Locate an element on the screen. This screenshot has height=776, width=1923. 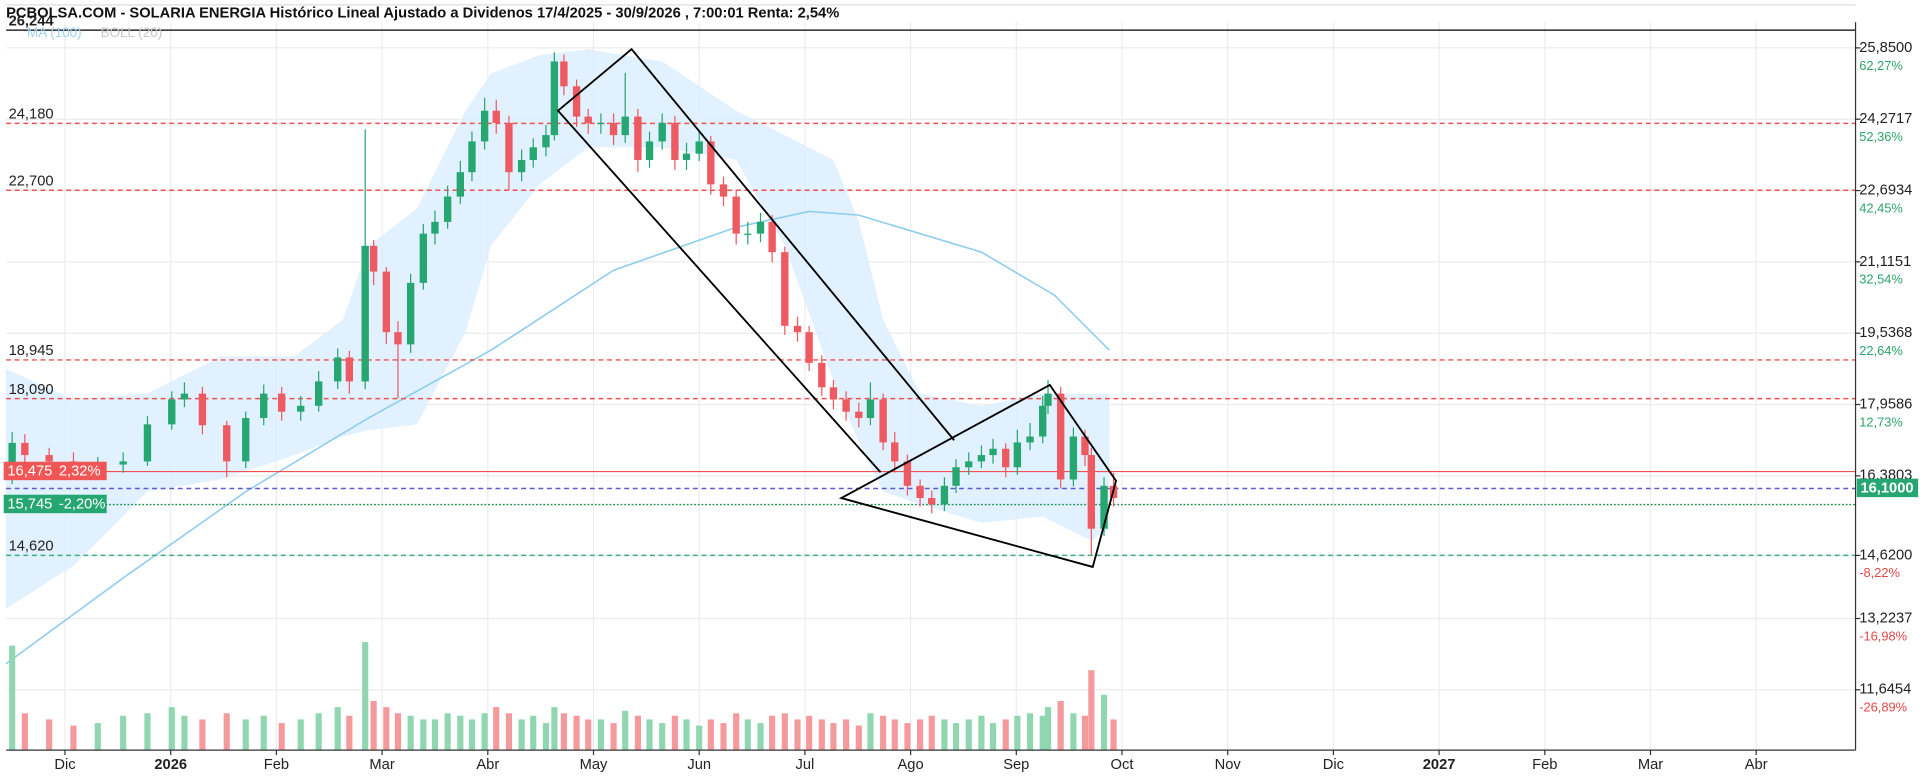
x-tick-label: May is located at coordinates (594, 765).